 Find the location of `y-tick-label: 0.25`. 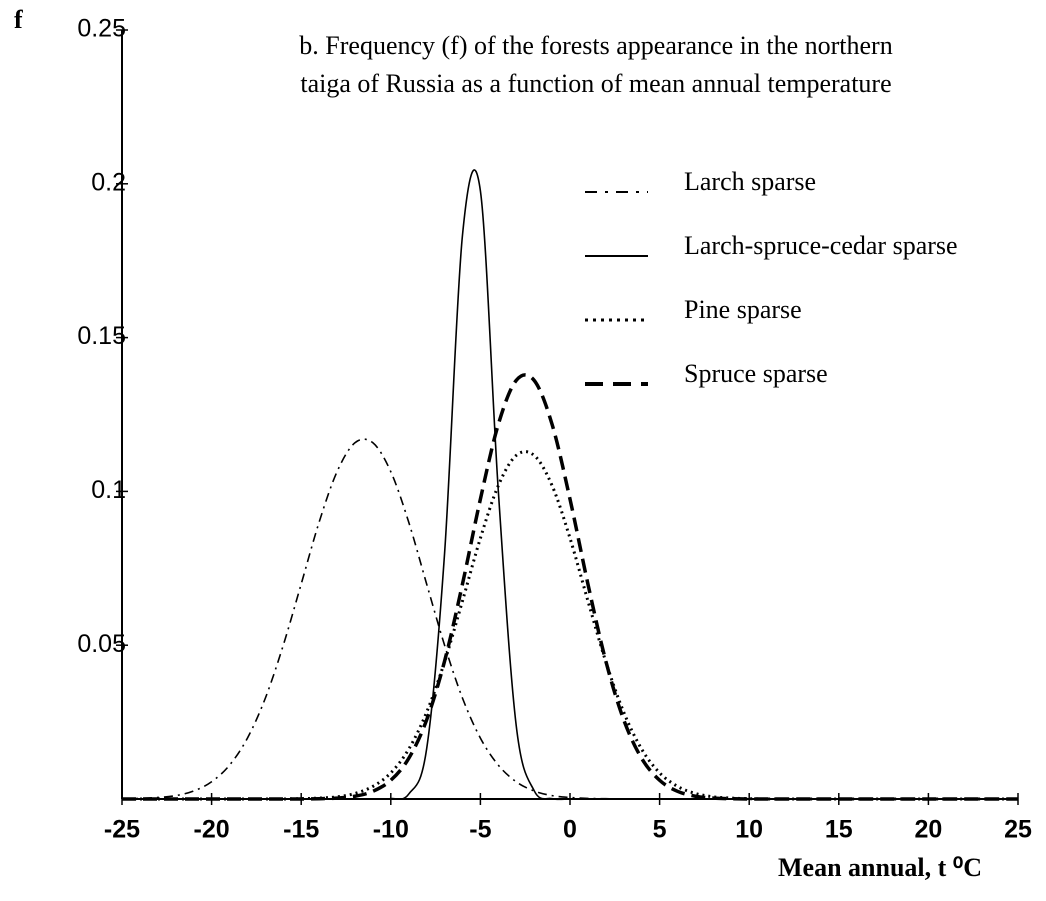

y-tick-label: 0.25 is located at coordinates (101, 29).